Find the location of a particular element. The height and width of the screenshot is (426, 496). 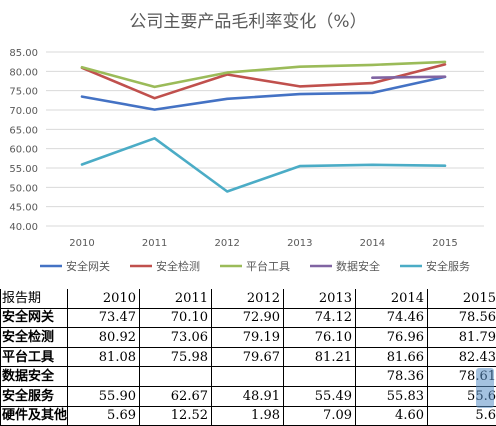

table-cell: 2015 is located at coordinates (462, 298).